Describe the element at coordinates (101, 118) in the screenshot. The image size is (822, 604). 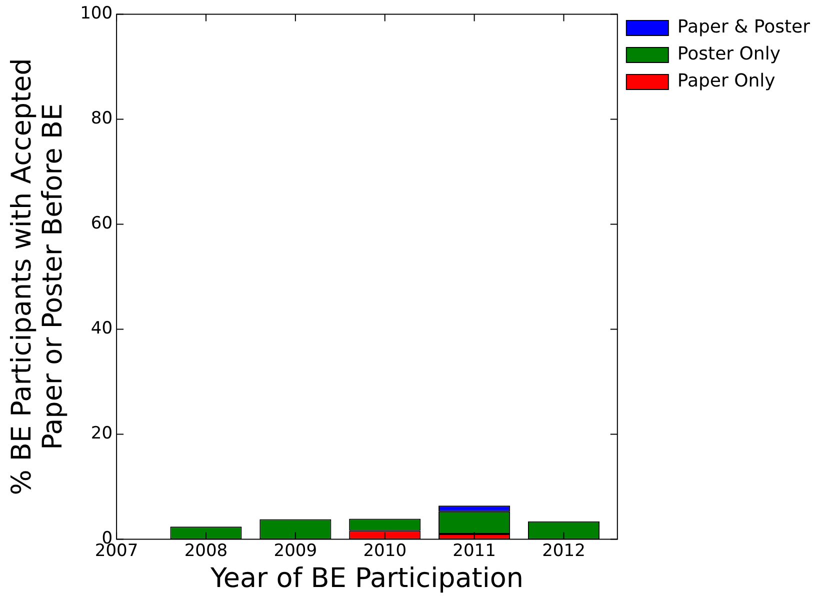
I see `y-tick-label: 80` at that location.